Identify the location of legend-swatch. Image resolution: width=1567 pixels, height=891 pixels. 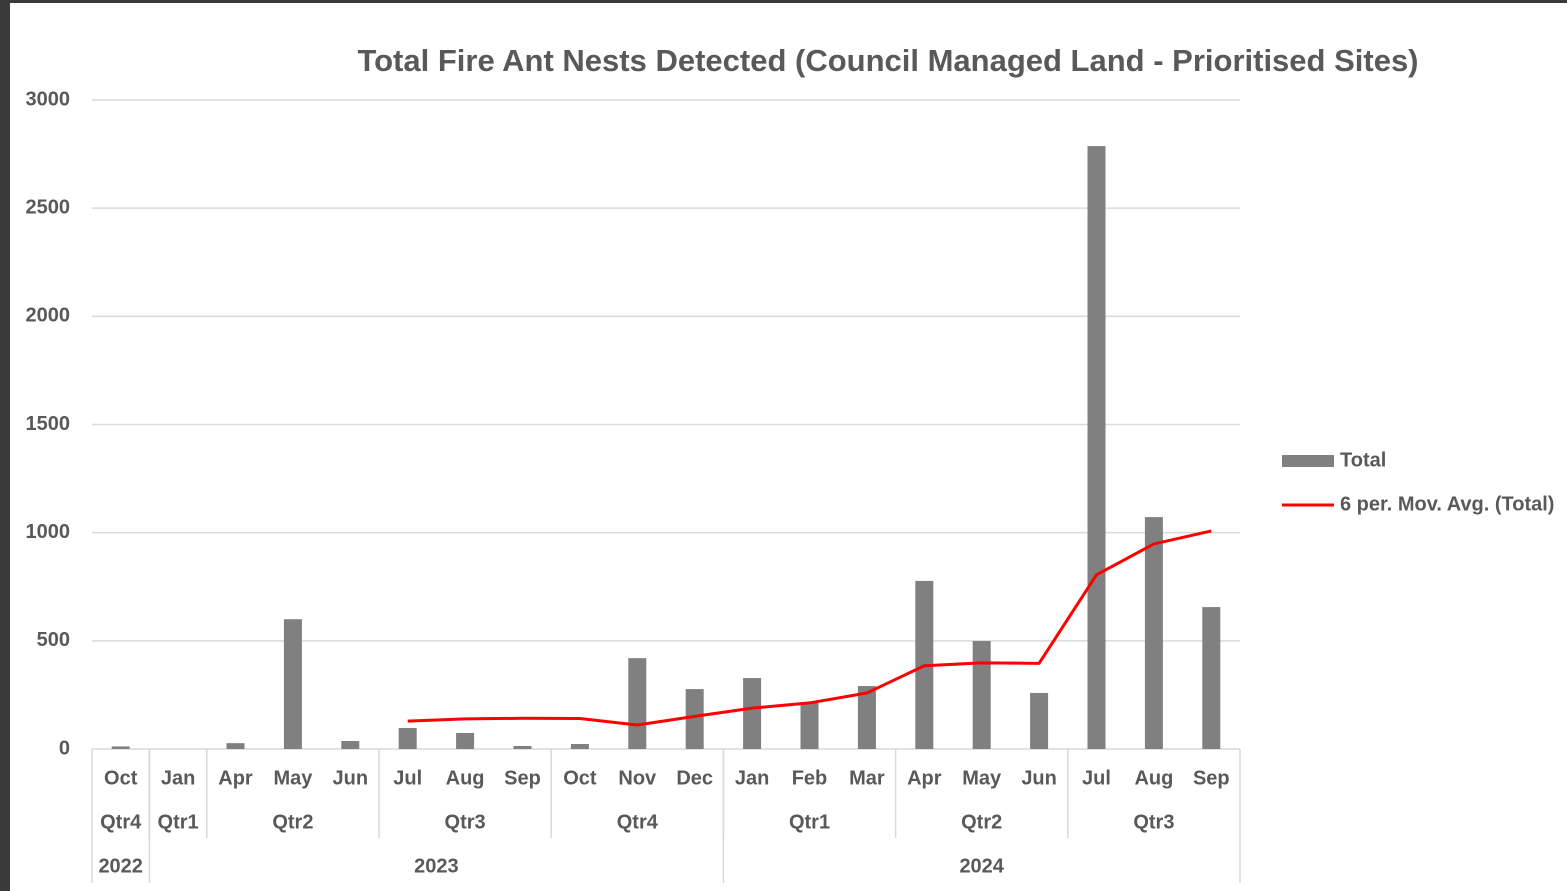
(1308, 461).